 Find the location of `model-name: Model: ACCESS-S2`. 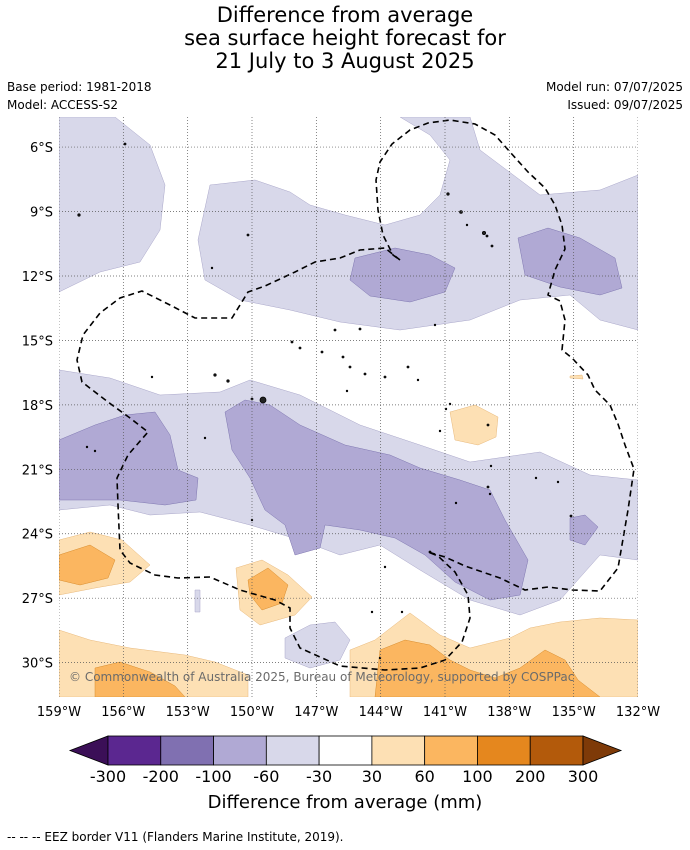

model-name: Model: ACCESS-S2 is located at coordinates (63, 105).